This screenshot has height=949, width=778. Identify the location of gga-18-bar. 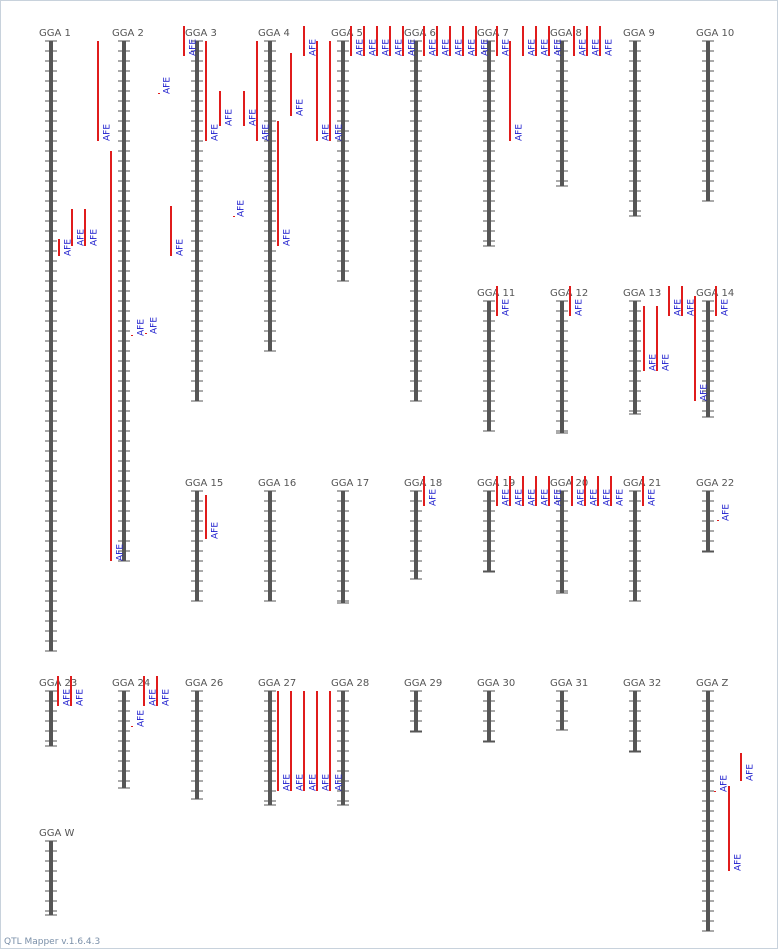
(416, 535).